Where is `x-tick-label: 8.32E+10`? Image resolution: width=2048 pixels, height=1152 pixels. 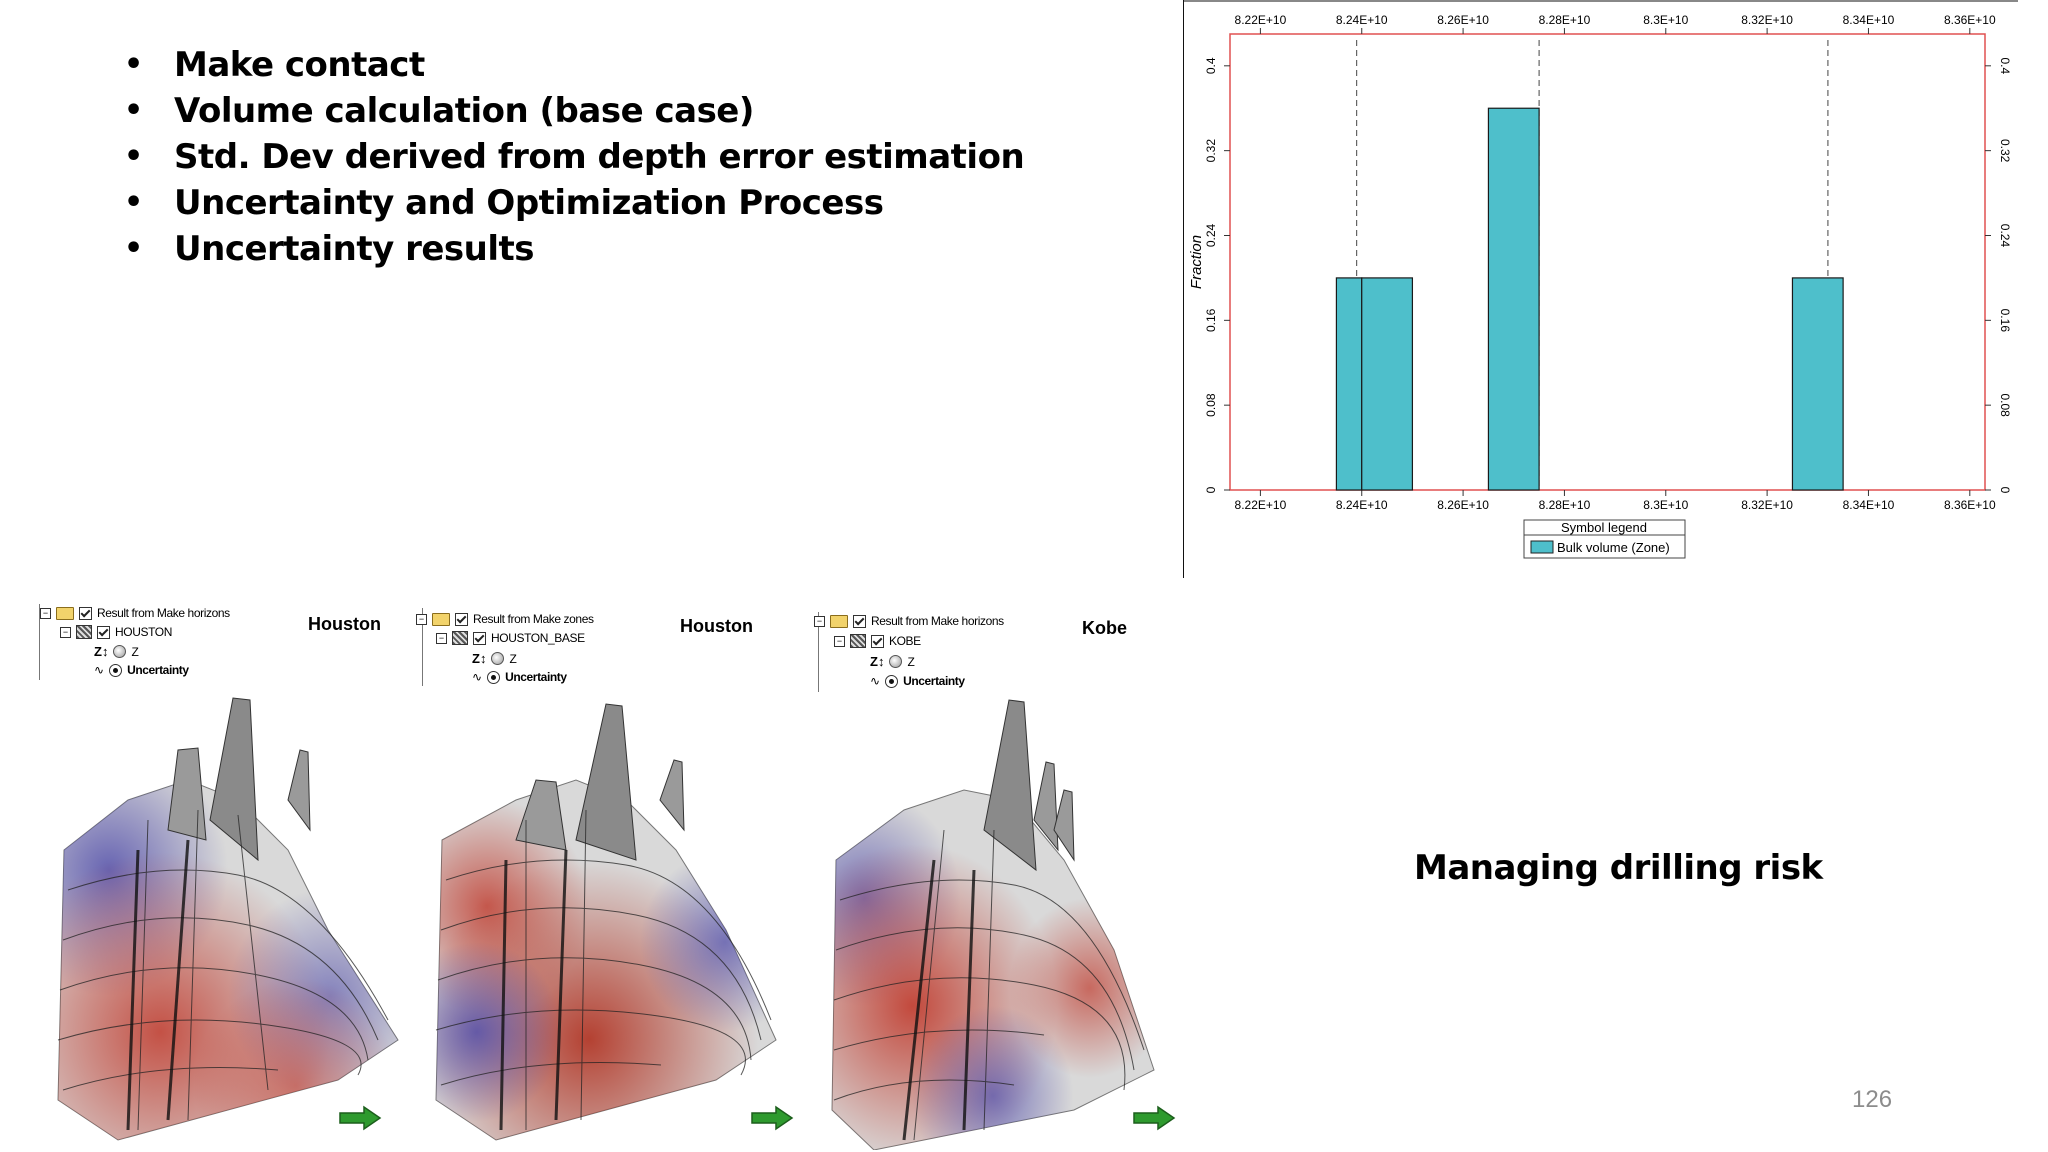 x-tick-label: 8.32E+10 is located at coordinates (1767, 20).